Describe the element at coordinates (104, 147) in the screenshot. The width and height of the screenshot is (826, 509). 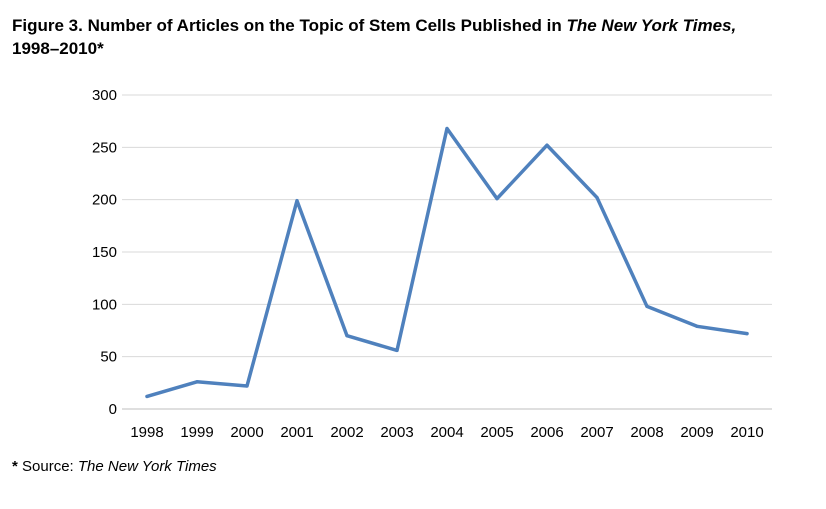
I see `y-tick-label: 250` at that location.